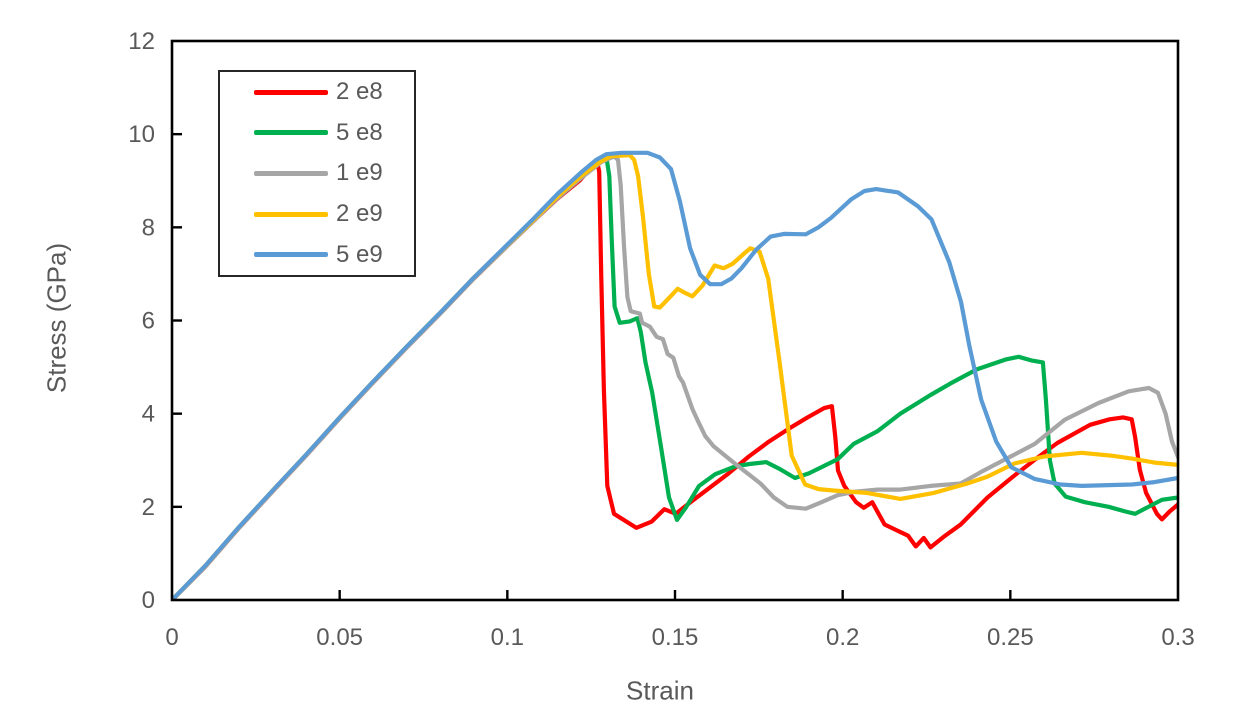 Image resolution: width=1260 pixels, height=720 pixels. Describe the element at coordinates (660, 690) in the screenshot. I see `x-axis-title: Strain` at that location.